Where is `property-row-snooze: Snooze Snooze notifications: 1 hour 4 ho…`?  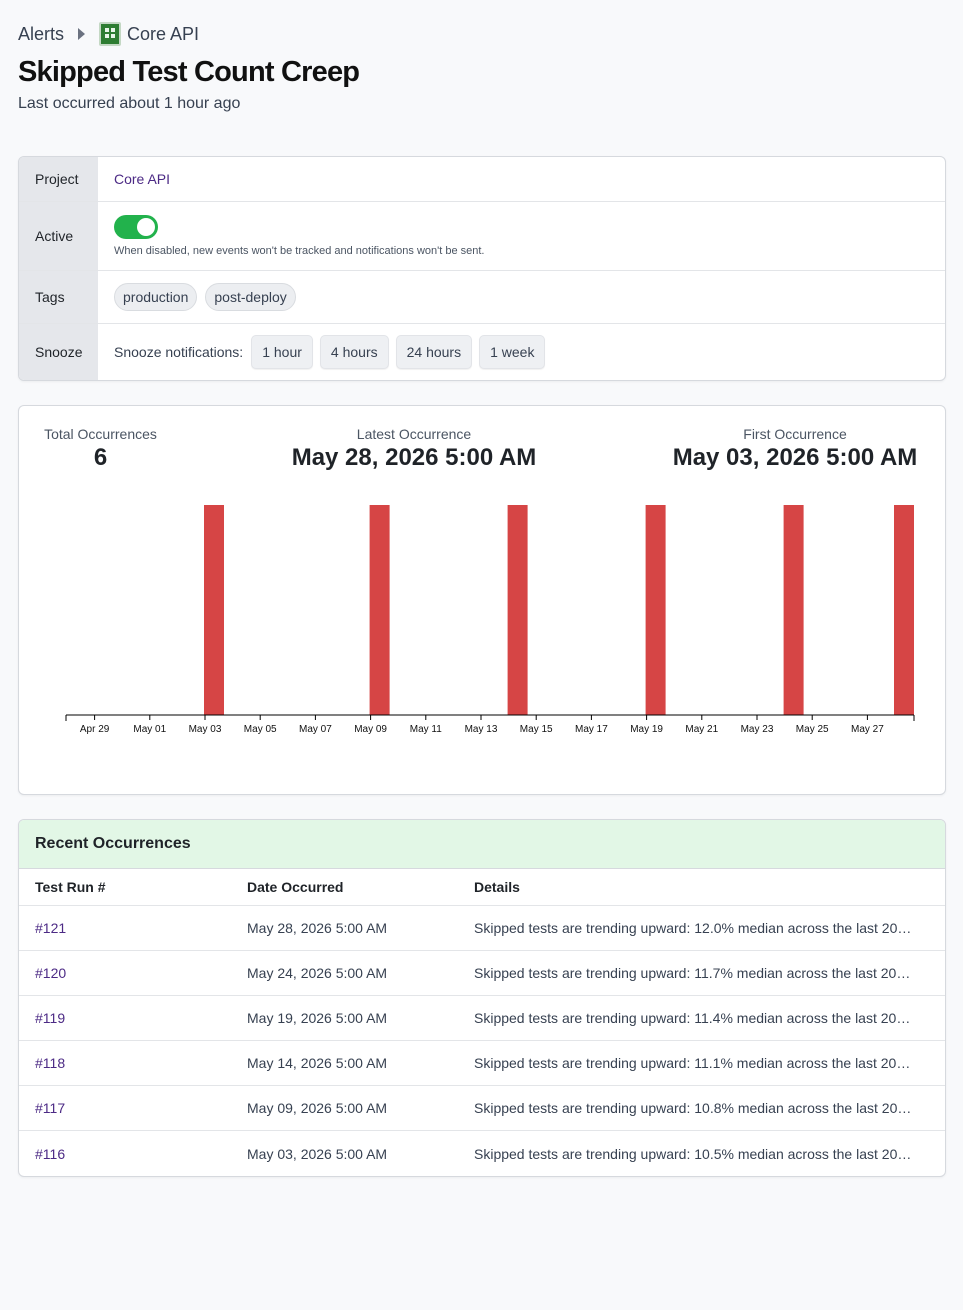
property-row-snooze: Snooze Snooze notifications: 1 hour 4 ho… is located at coordinates (482, 352).